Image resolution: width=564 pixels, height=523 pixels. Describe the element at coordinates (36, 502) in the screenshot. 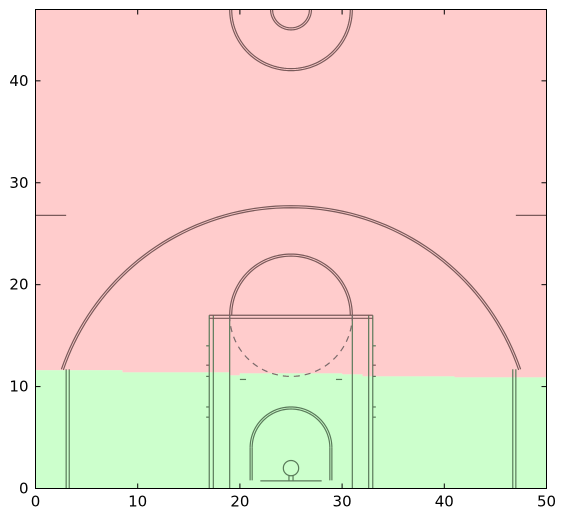

I see `x-tick-label: 0` at that location.